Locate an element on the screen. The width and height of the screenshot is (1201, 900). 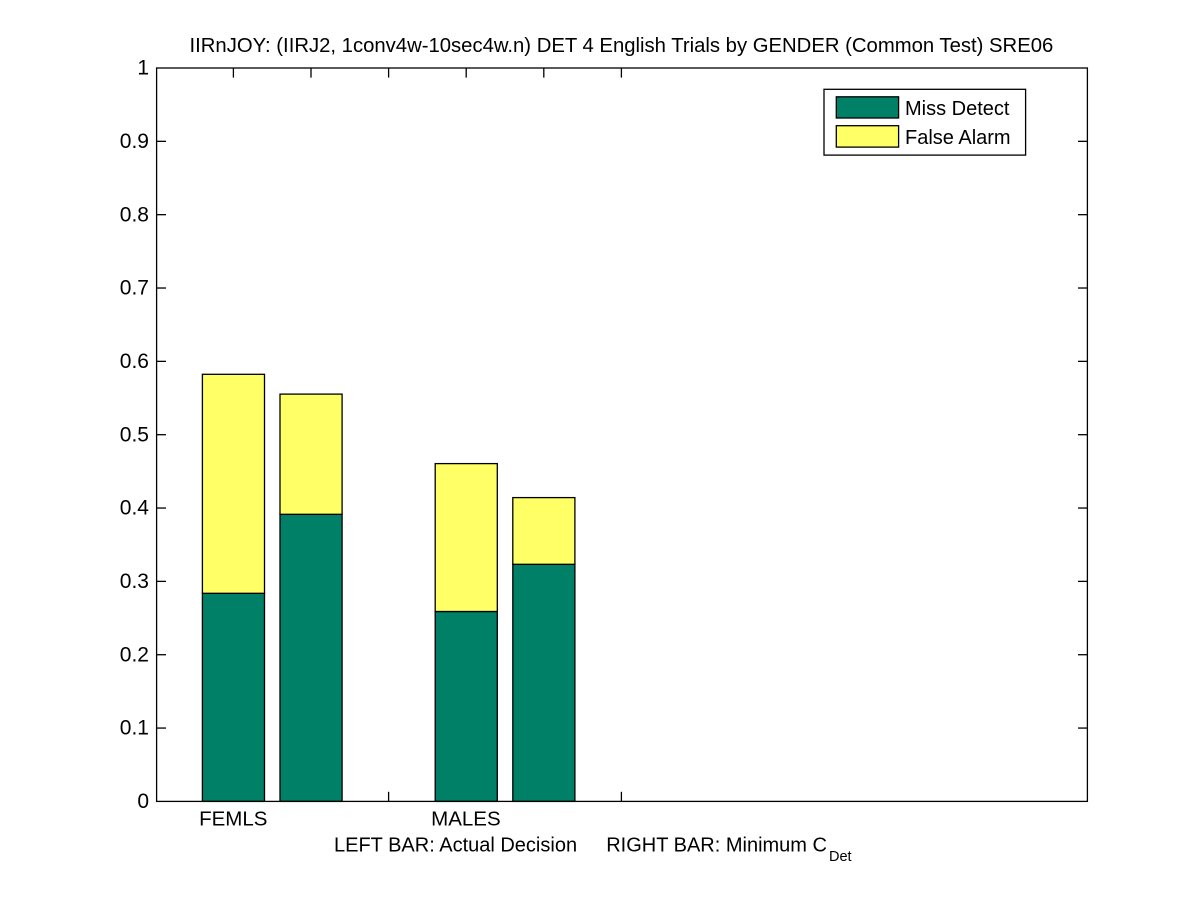
svg-text: 0.9 is located at coordinates (134, 141).